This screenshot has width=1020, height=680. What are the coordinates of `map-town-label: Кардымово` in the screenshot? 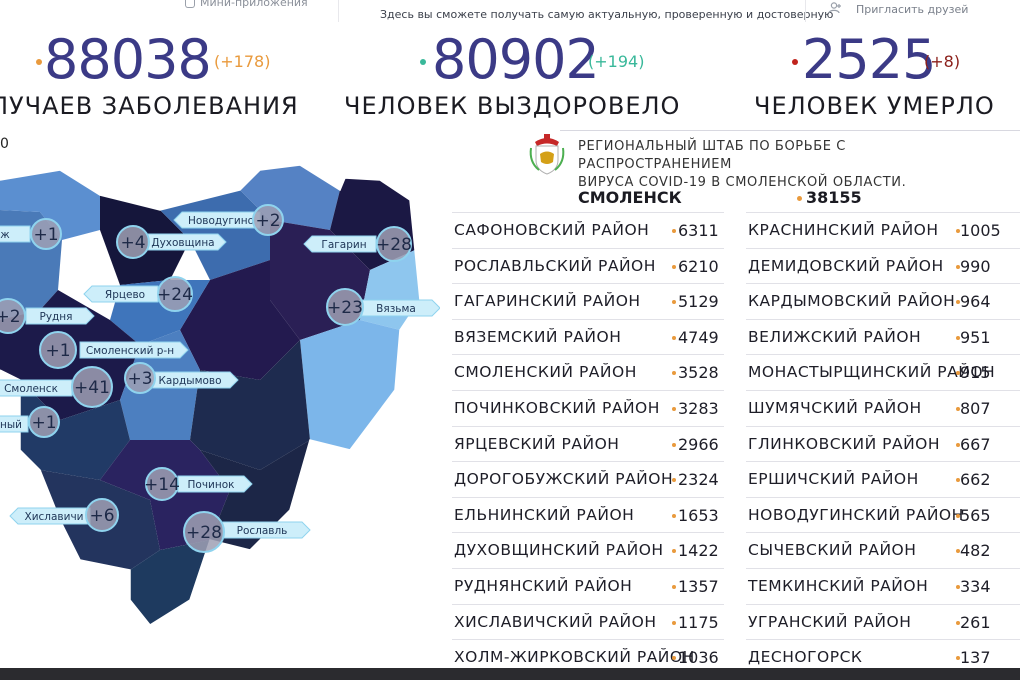 It's located at (189, 381).